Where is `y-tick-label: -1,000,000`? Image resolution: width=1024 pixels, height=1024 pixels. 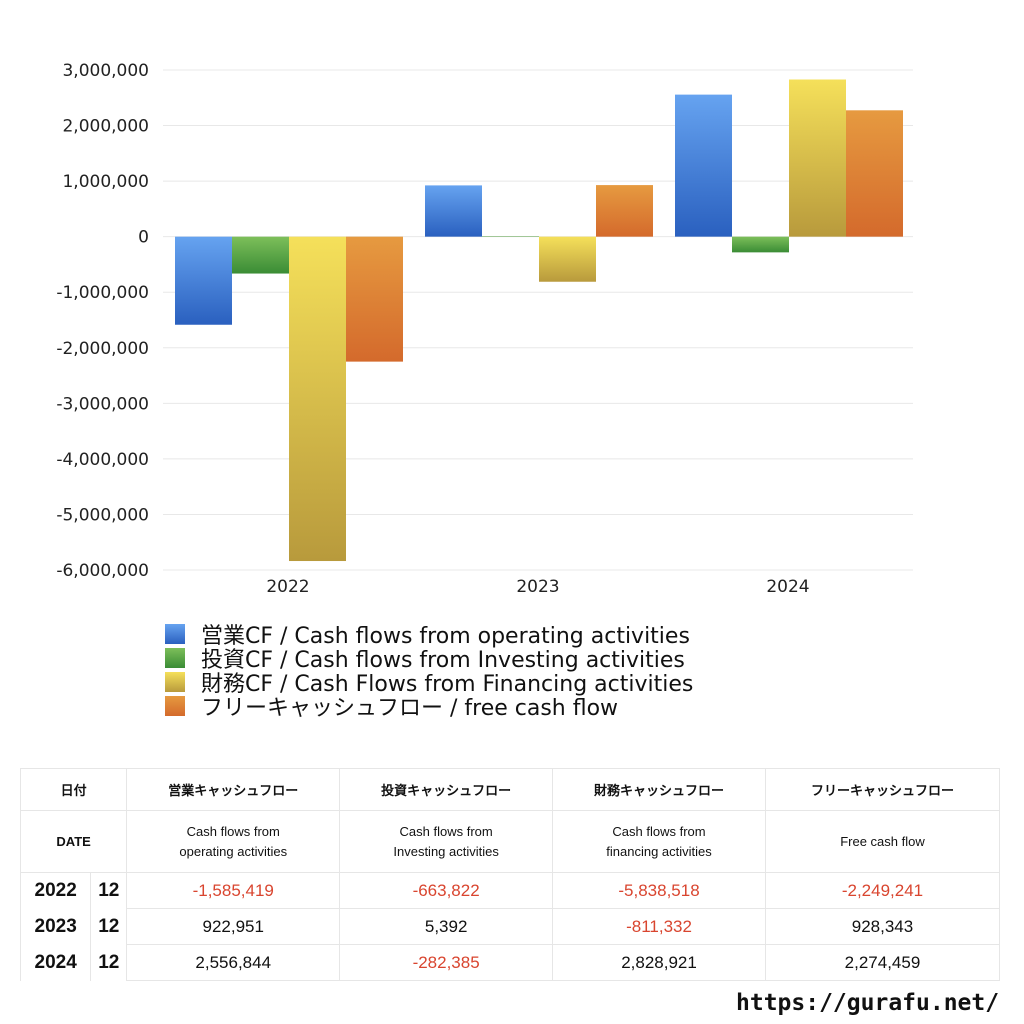 y-tick-label: -1,000,000 is located at coordinates (102, 293).